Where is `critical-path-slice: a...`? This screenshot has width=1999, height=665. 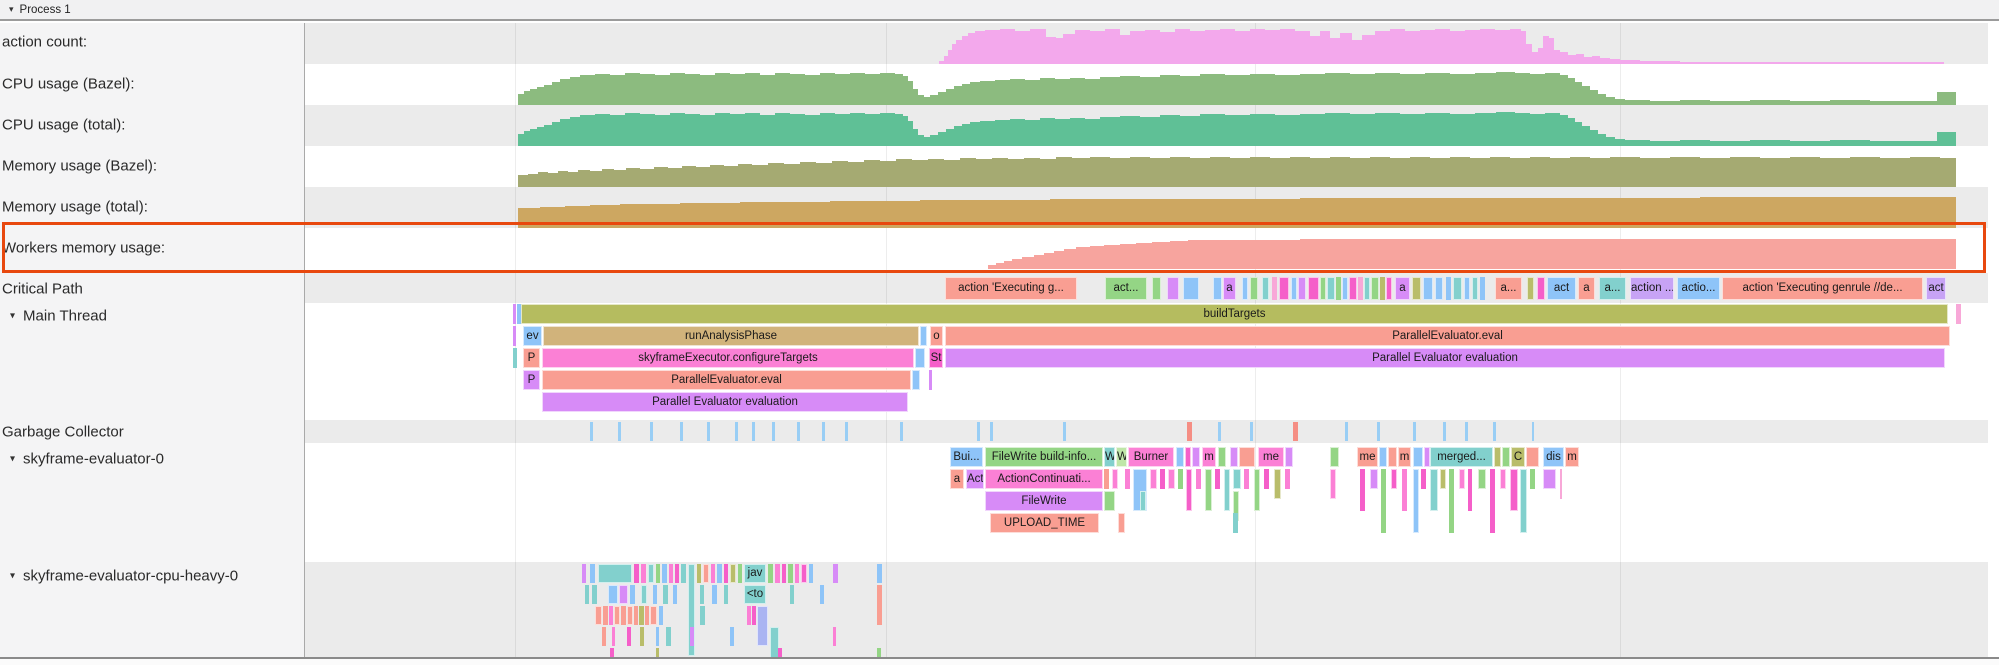
critical-path-slice: a... is located at coordinates (1508, 288).